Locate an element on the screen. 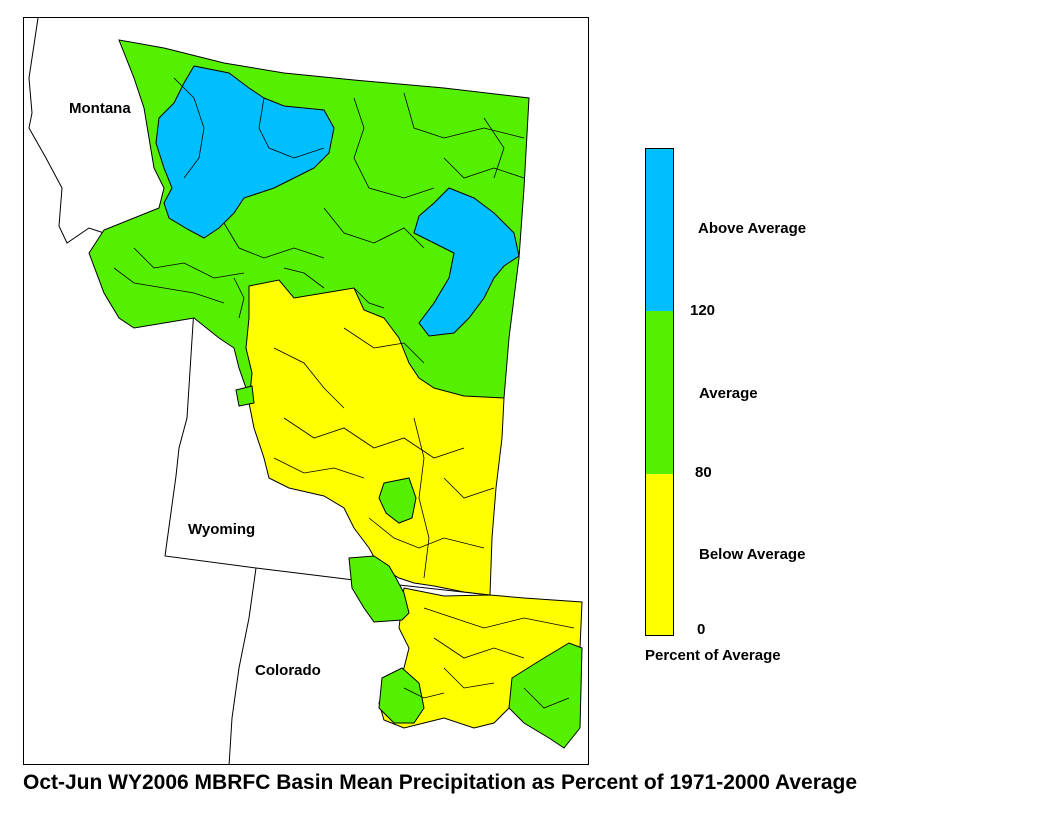 The height and width of the screenshot is (816, 1056). wyoming-boundary is located at coordinates (327, 451).